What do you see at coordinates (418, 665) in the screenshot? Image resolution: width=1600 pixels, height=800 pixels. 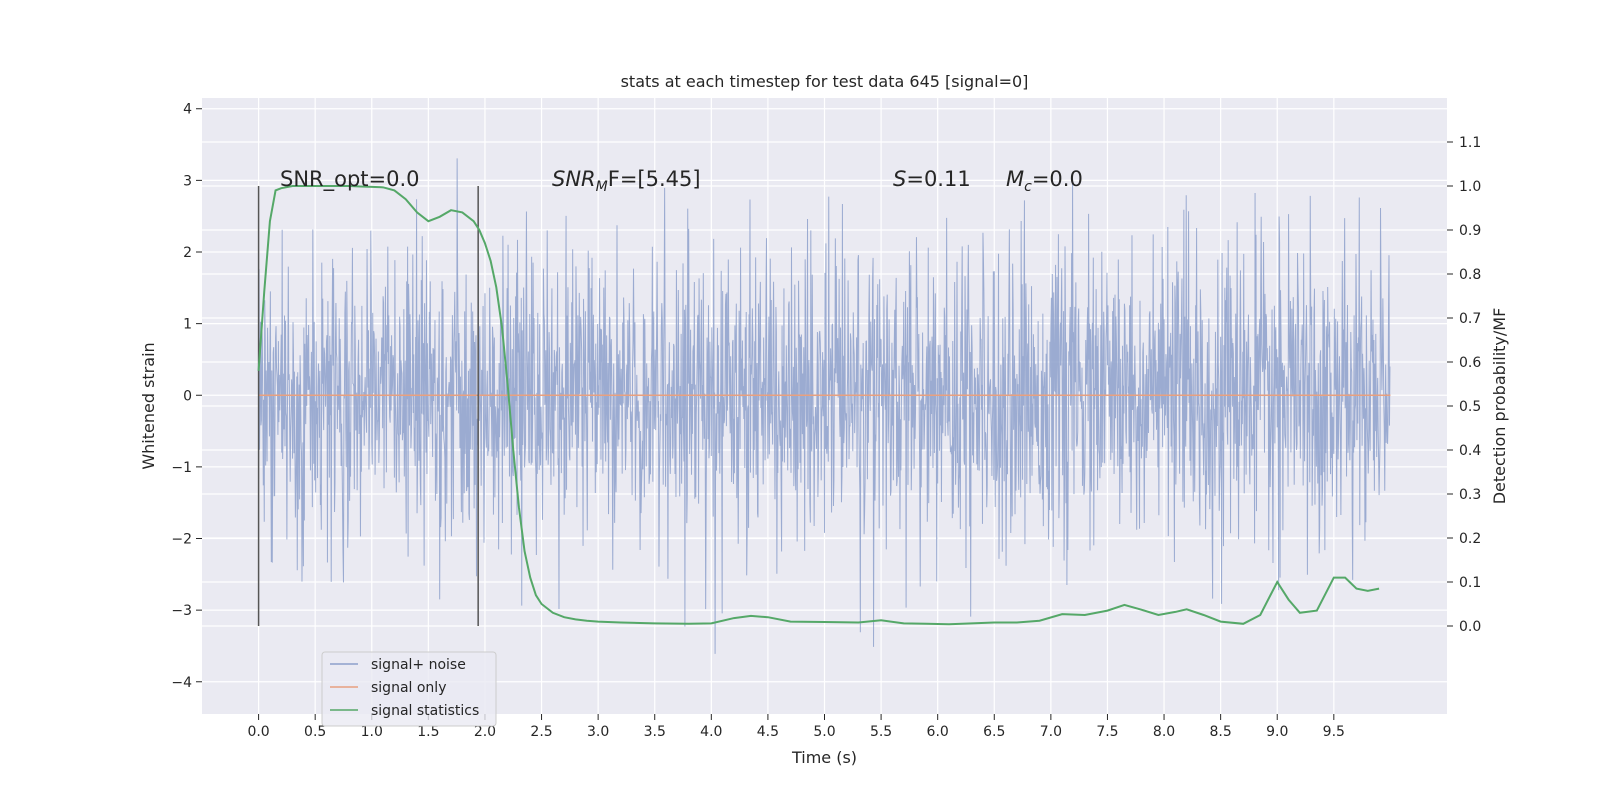 I see `legend-label-signal-noise: signal+ noise` at bounding box center [418, 665].